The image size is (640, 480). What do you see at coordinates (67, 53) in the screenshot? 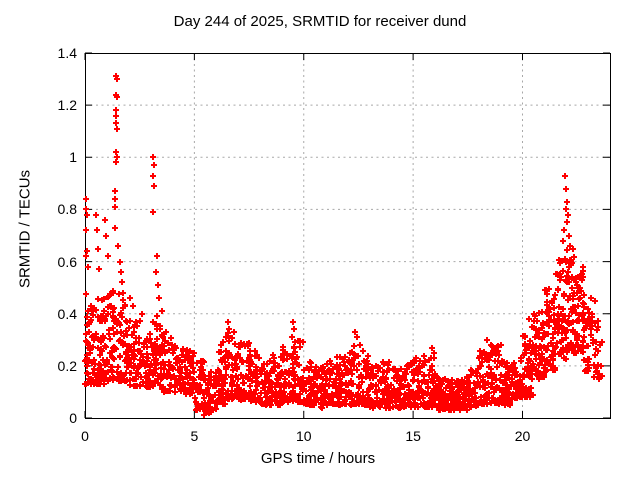
I see `y-tick-label: 1.4` at bounding box center [67, 53].